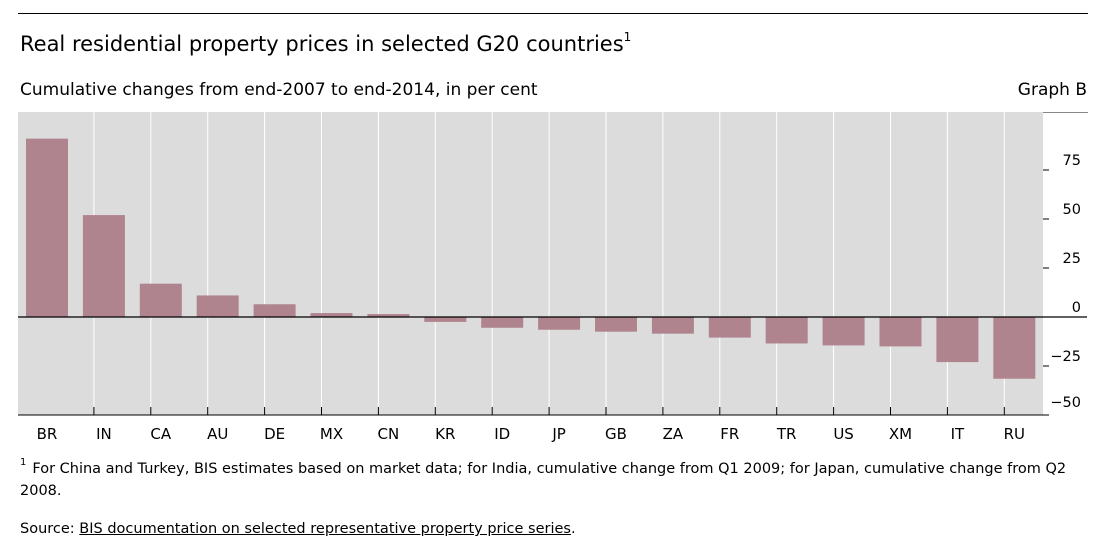  What do you see at coordinates (616, 324) in the screenshot?
I see `bar-gb` at bounding box center [616, 324].